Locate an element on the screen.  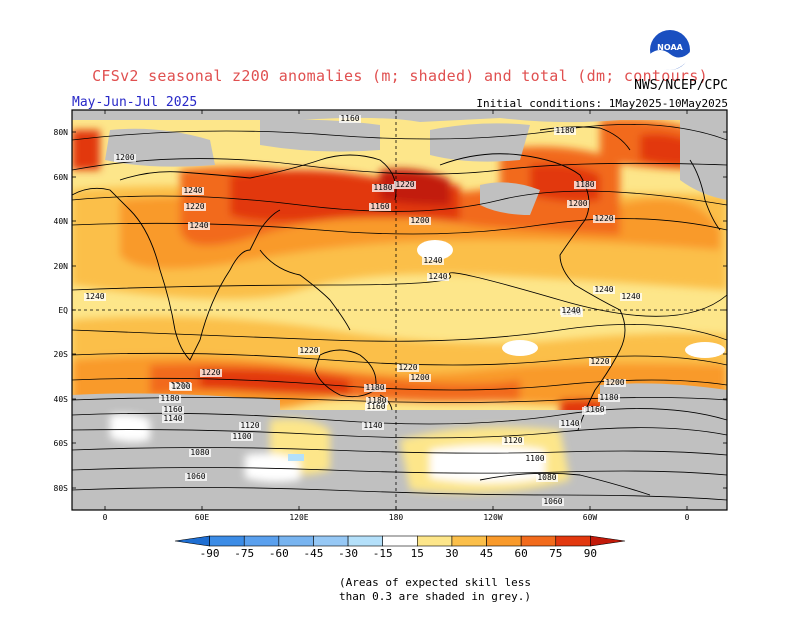
colorbar-label: -90 is located at coordinates (210, 553).